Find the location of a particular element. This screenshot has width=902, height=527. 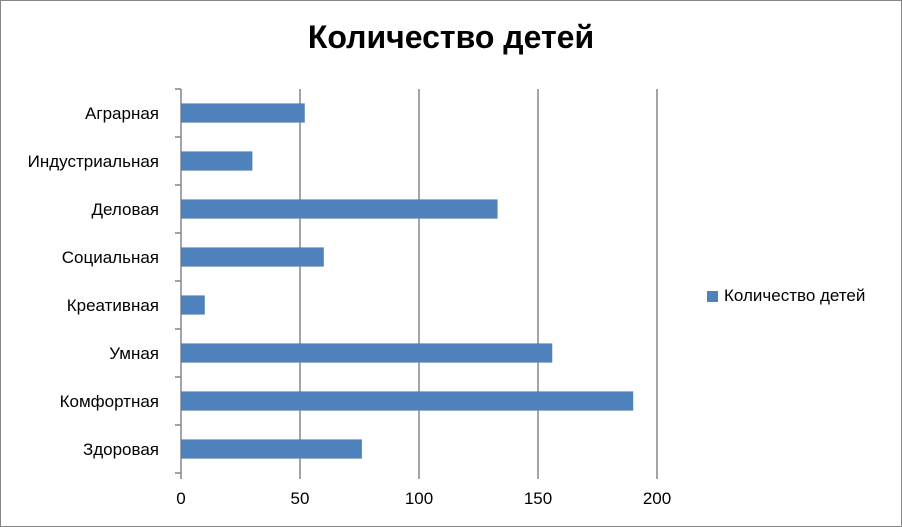

x-tick-label: 100 is located at coordinates (419, 498).